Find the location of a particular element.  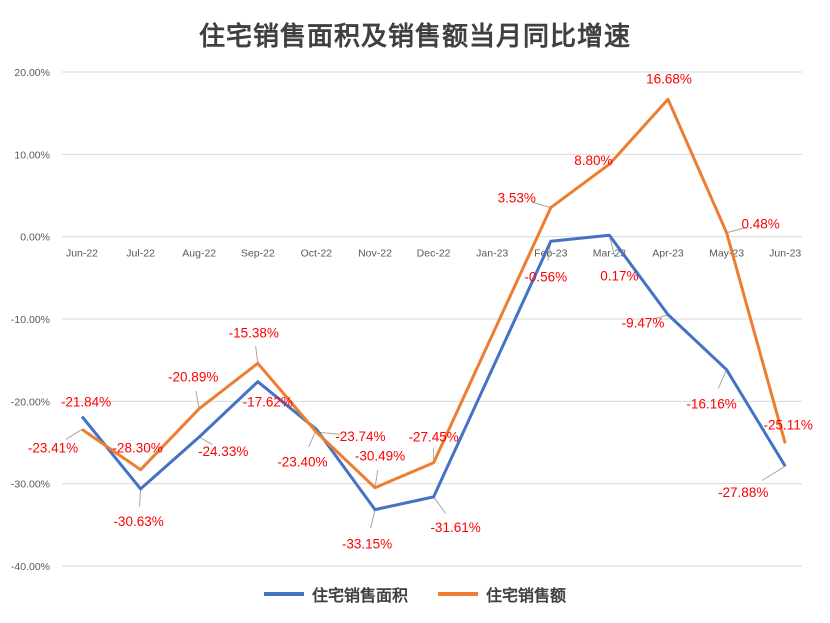

data-label: -27.88% is located at coordinates (743, 492).